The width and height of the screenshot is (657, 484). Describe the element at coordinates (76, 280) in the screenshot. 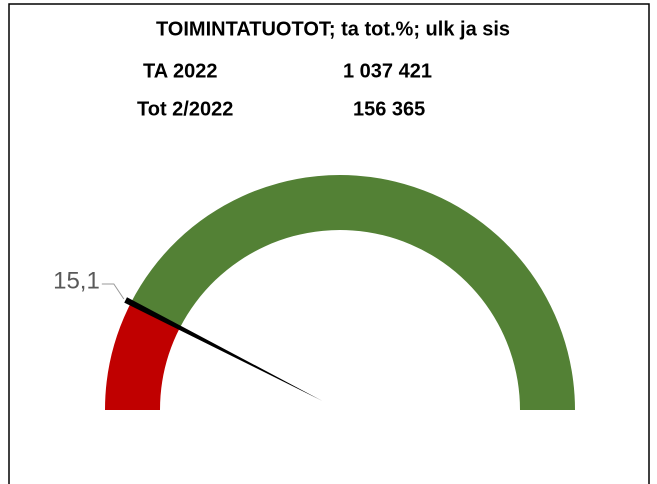

I see `value-label: 15,1` at that location.